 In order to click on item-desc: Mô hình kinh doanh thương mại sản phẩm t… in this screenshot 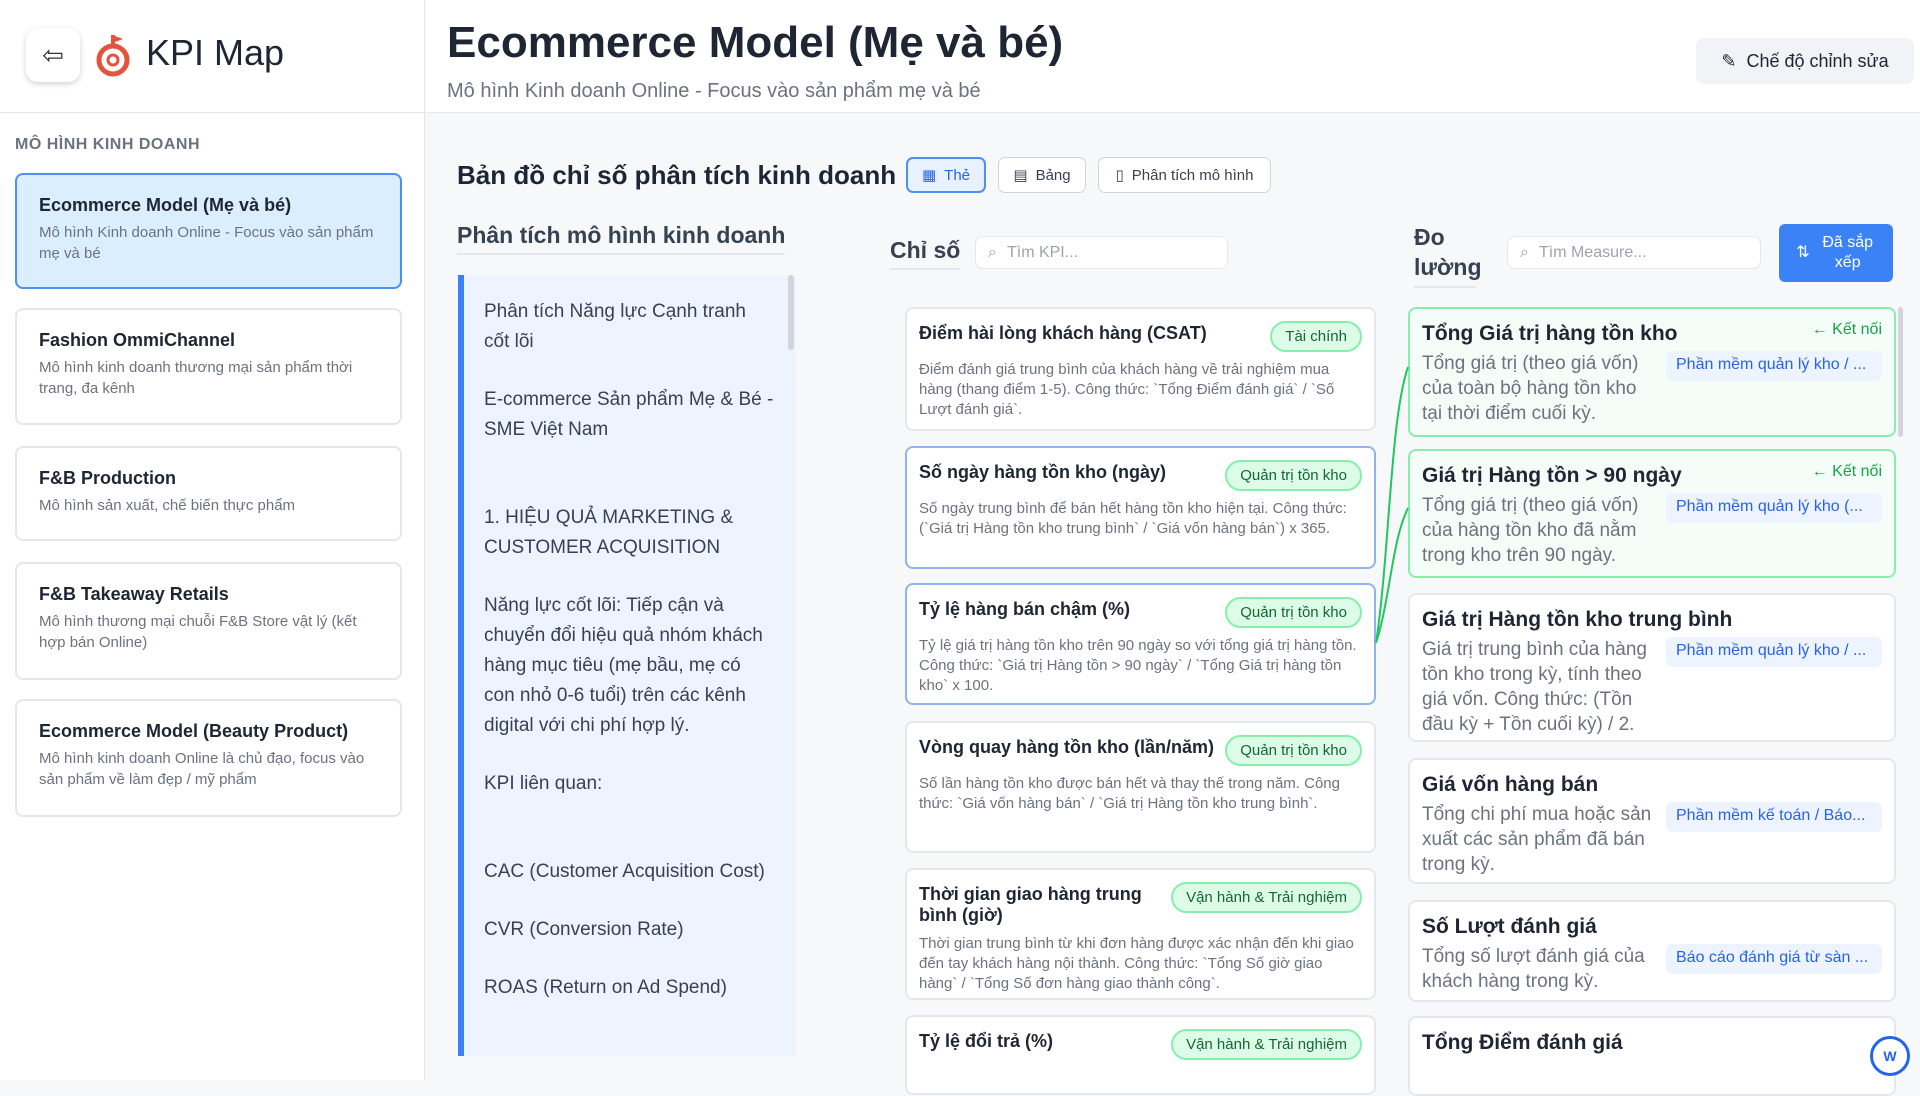, I will do `click(196, 378)`.